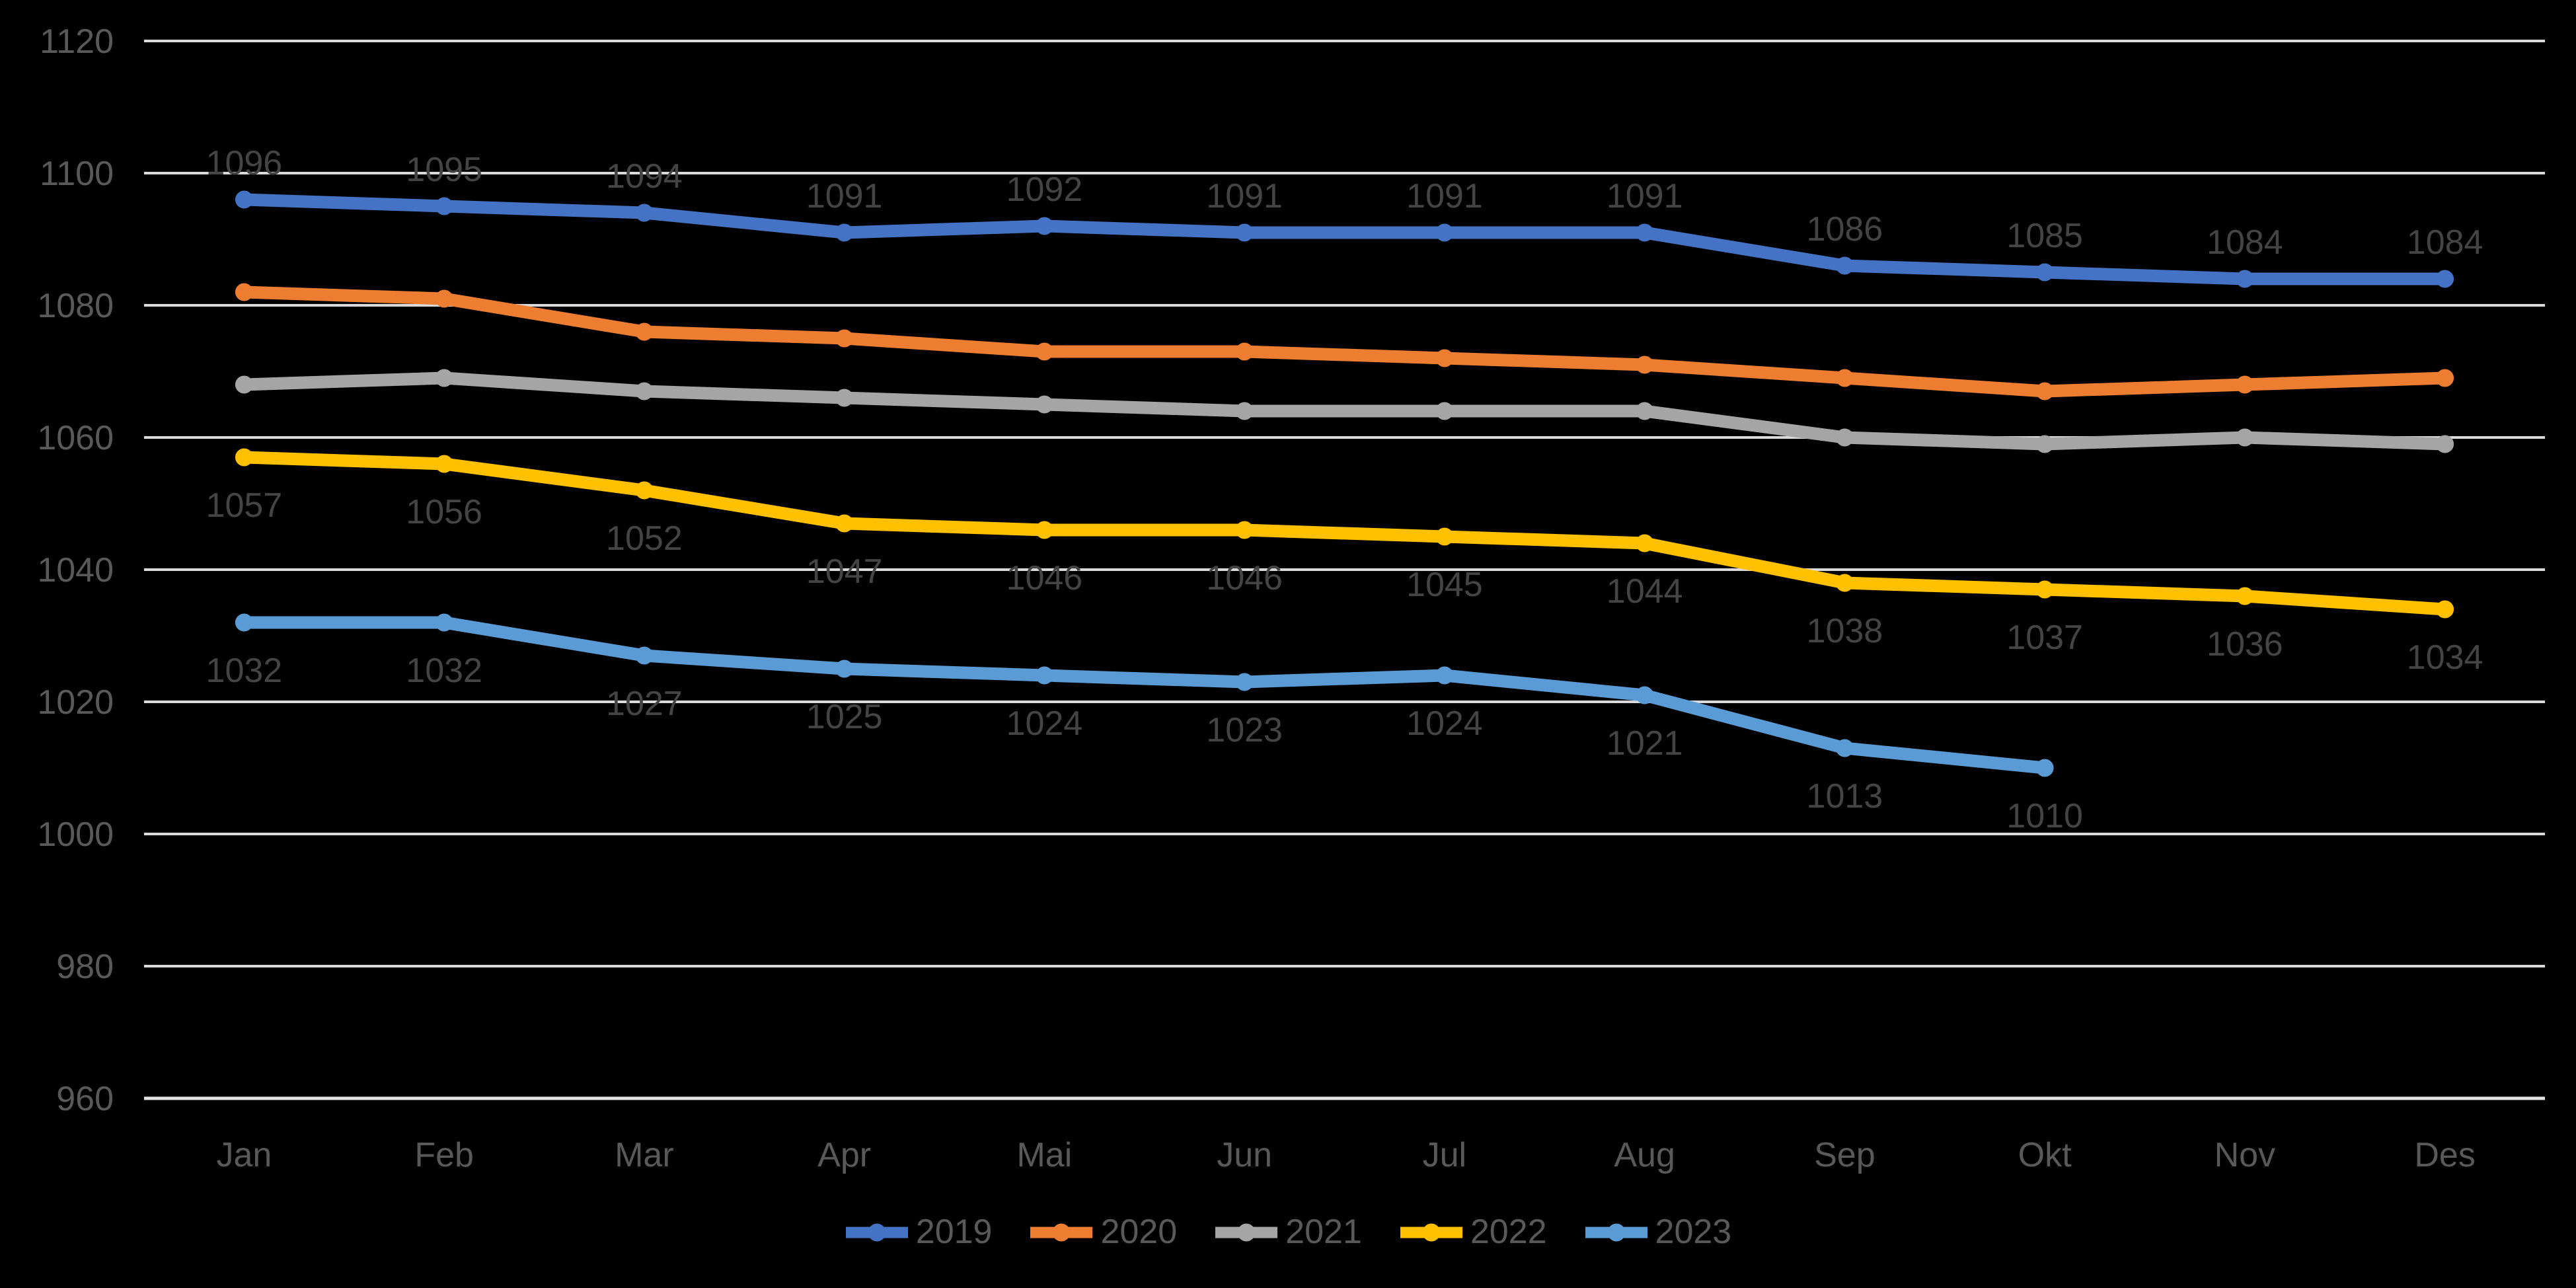 The width and height of the screenshot is (2576, 1288). Describe the element at coordinates (2044, 236) in the screenshot. I see `data-label-2019: 1085` at that location.